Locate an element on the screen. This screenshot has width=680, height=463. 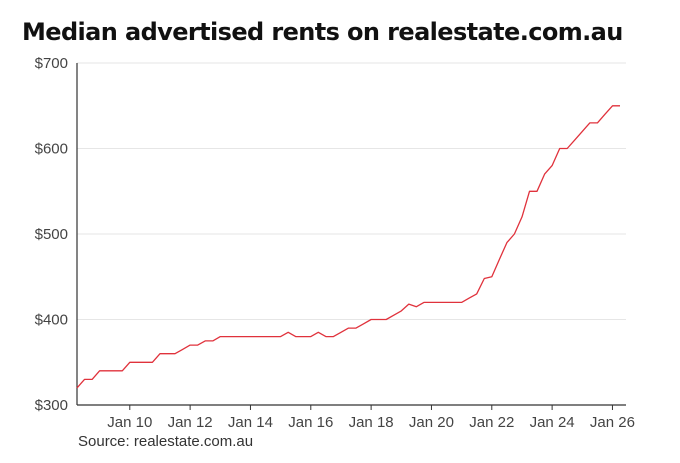
x-tick-label: Jan 26 is located at coordinates (612, 422).